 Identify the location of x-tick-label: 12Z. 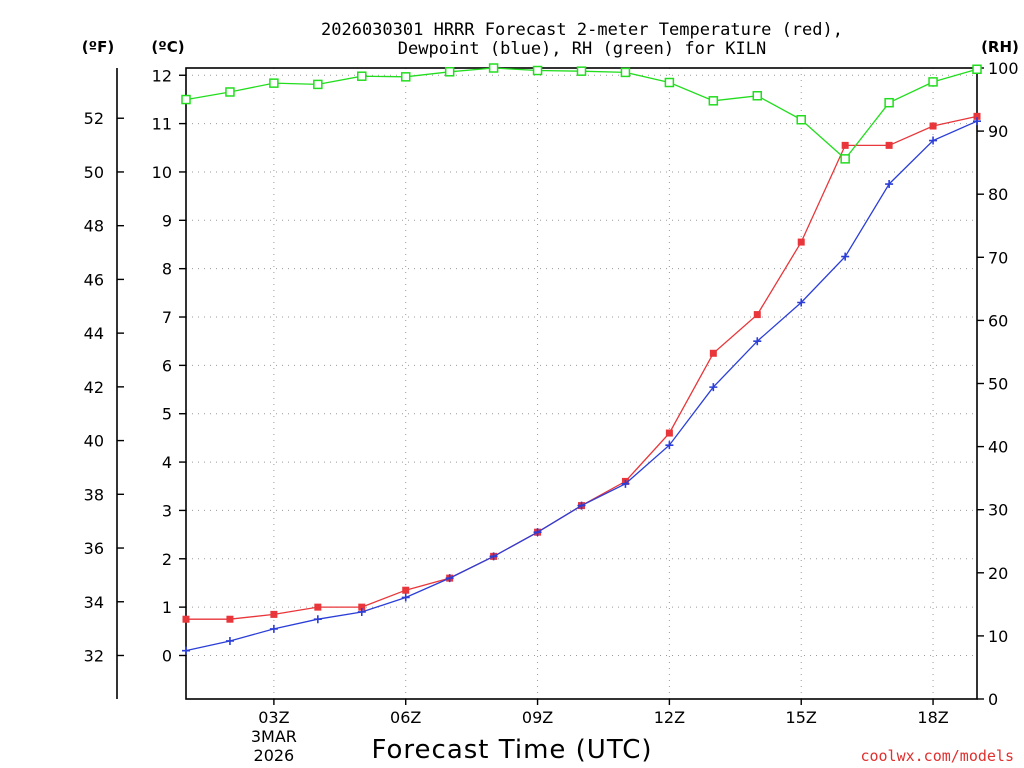
(669, 717).